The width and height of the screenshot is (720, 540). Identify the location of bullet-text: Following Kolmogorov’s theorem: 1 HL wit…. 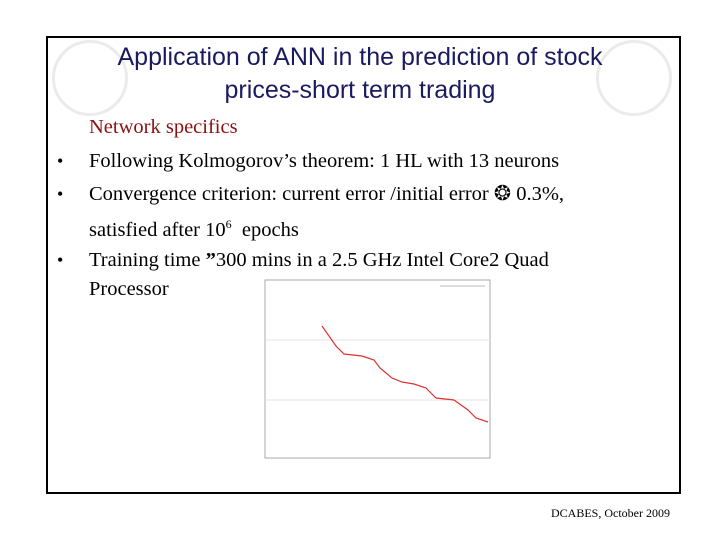
(324, 161).